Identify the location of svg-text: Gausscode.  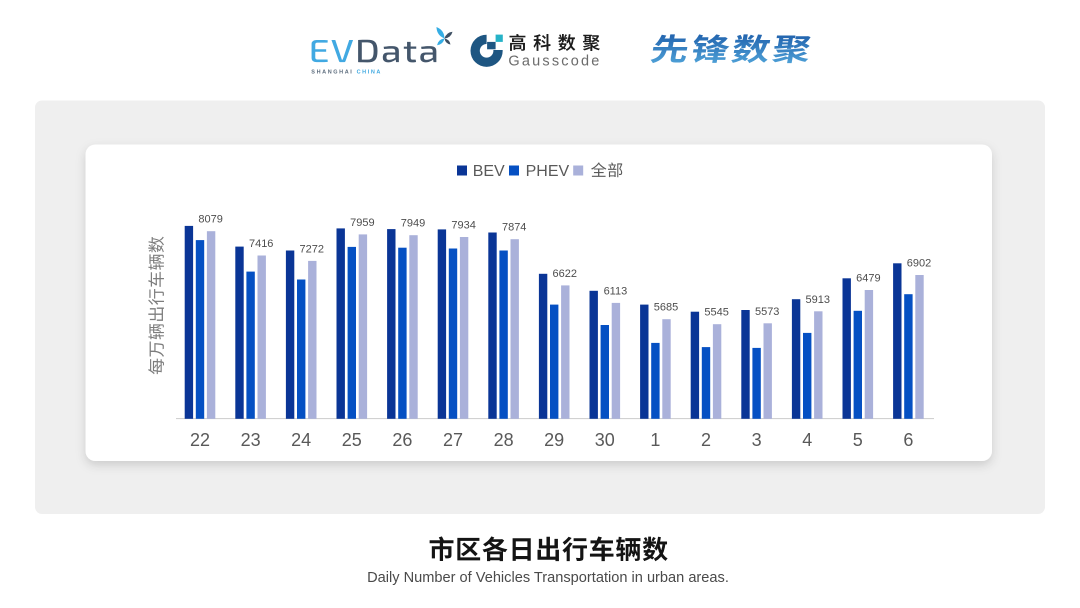
(554, 62).